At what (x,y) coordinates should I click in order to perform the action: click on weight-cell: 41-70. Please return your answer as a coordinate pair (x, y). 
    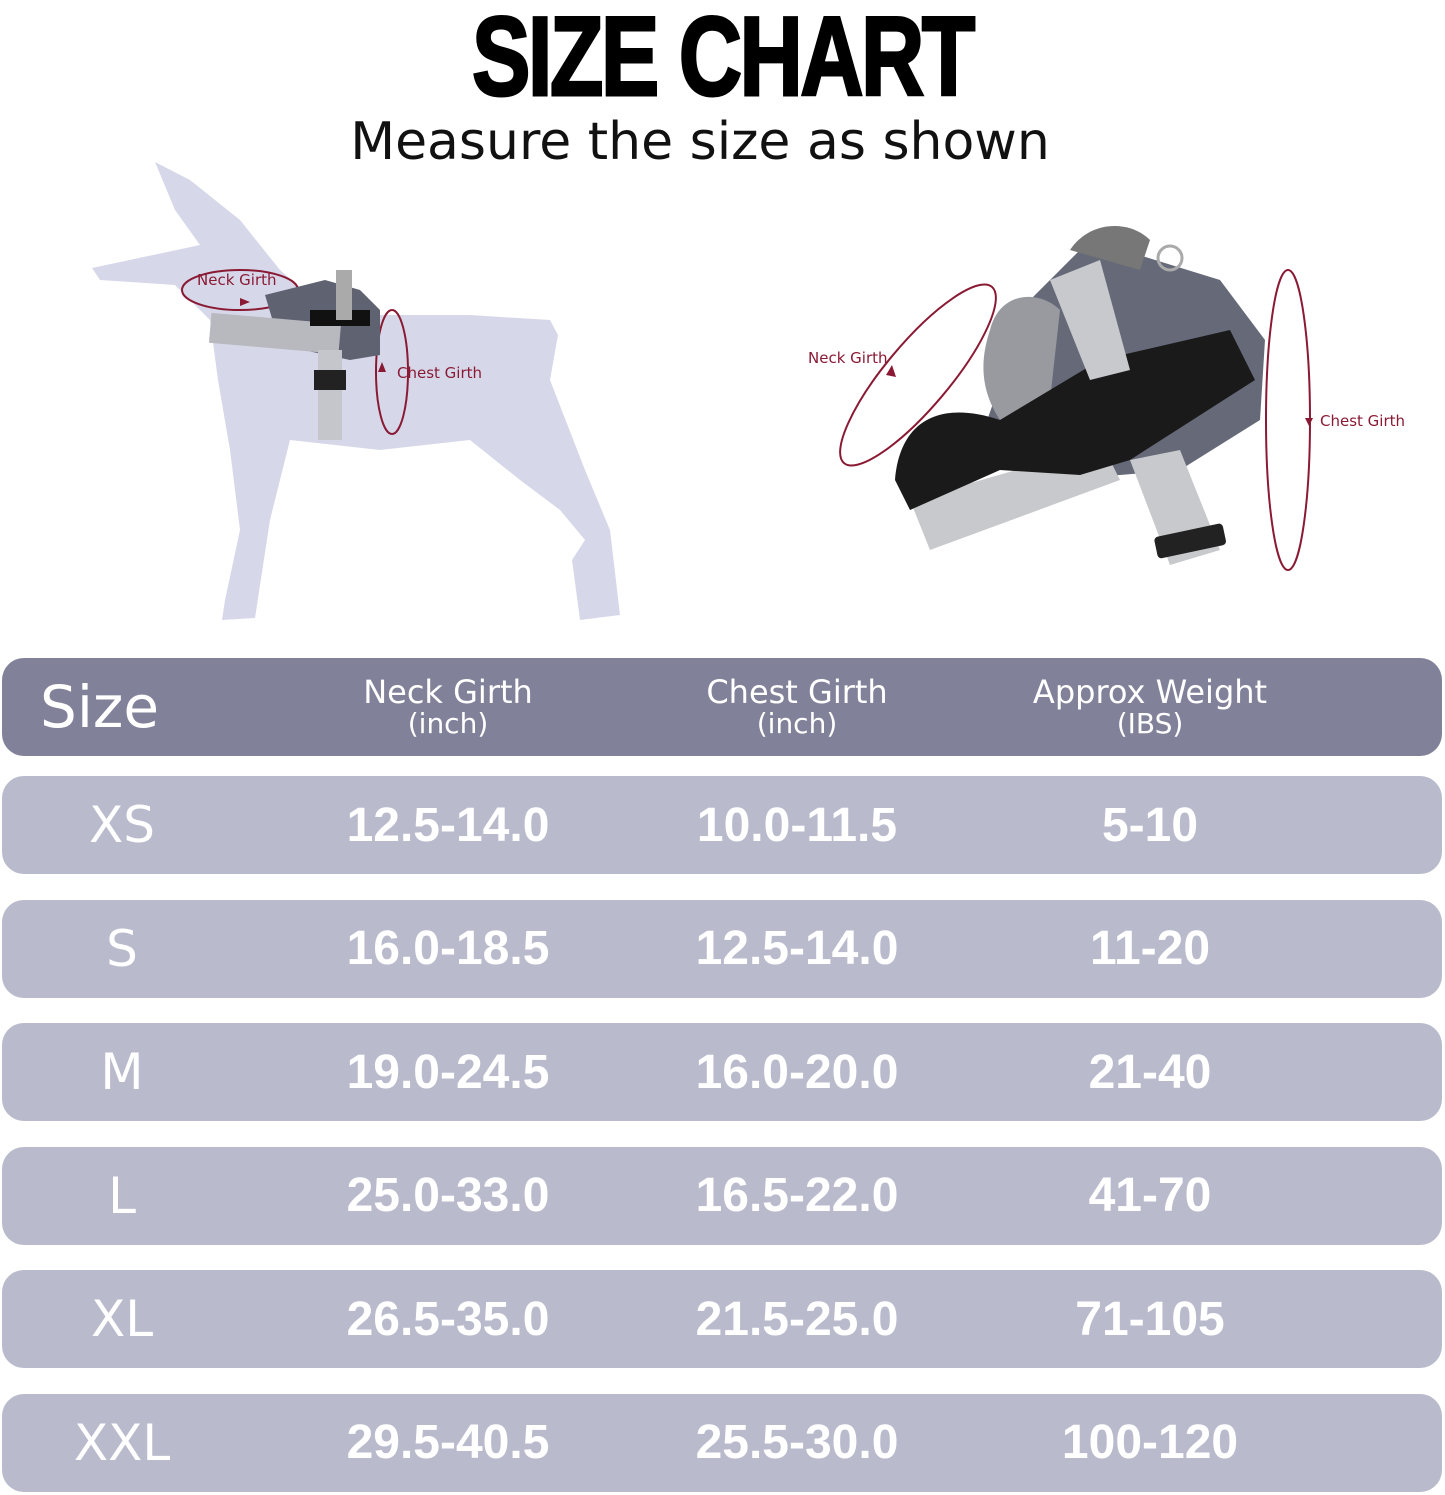
    Looking at the image, I should click on (1150, 1195).